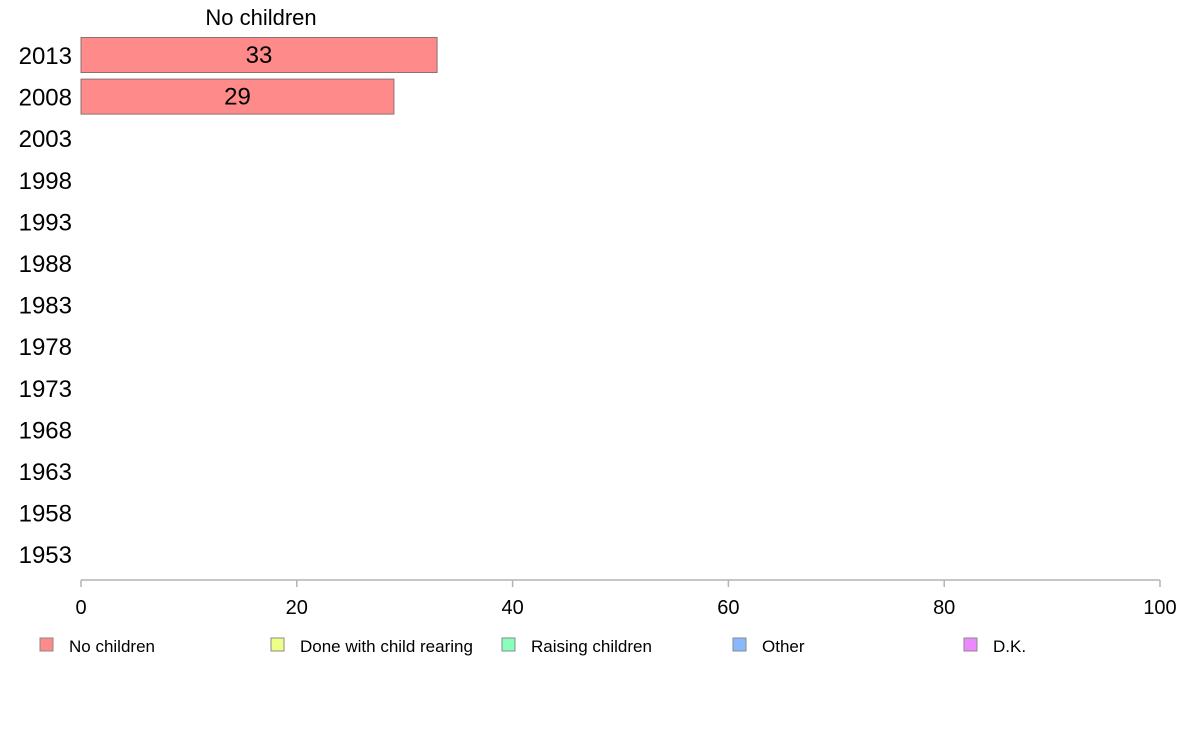 The height and width of the screenshot is (736, 1188). I want to click on legend-item: D.K., so click(994, 646).